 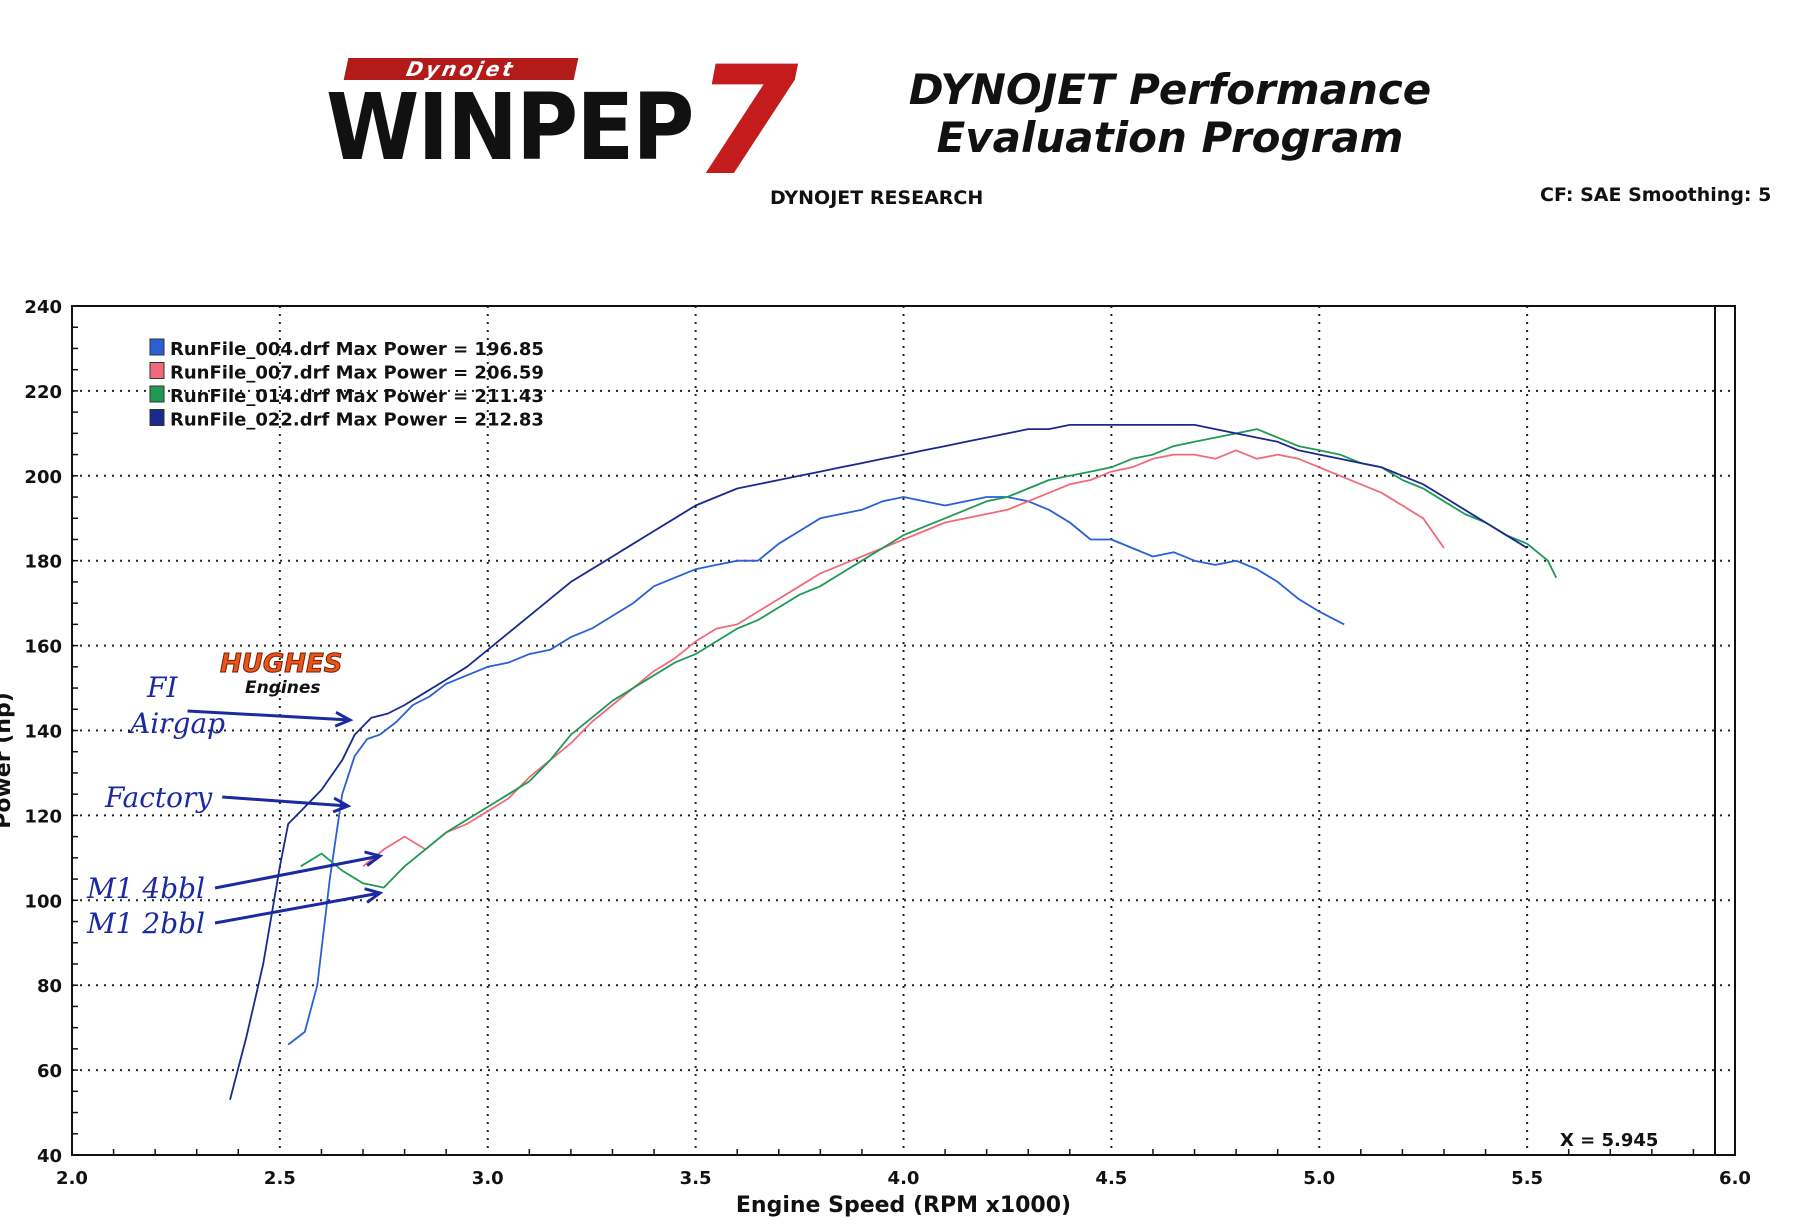 What do you see at coordinates (145, 888) in the screenshot?
I see `annotation-label: M1 4bbl` at bounding box center [145, 888].